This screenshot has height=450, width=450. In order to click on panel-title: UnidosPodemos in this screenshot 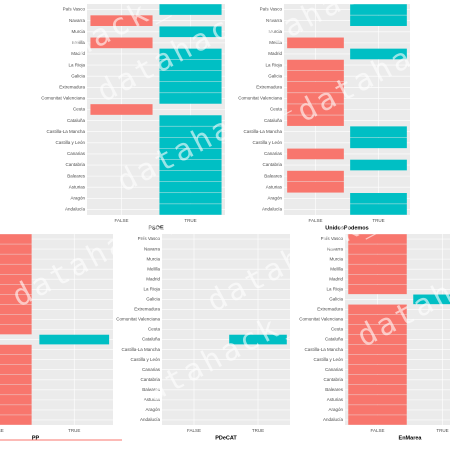, I will do `click(346, 228)`.